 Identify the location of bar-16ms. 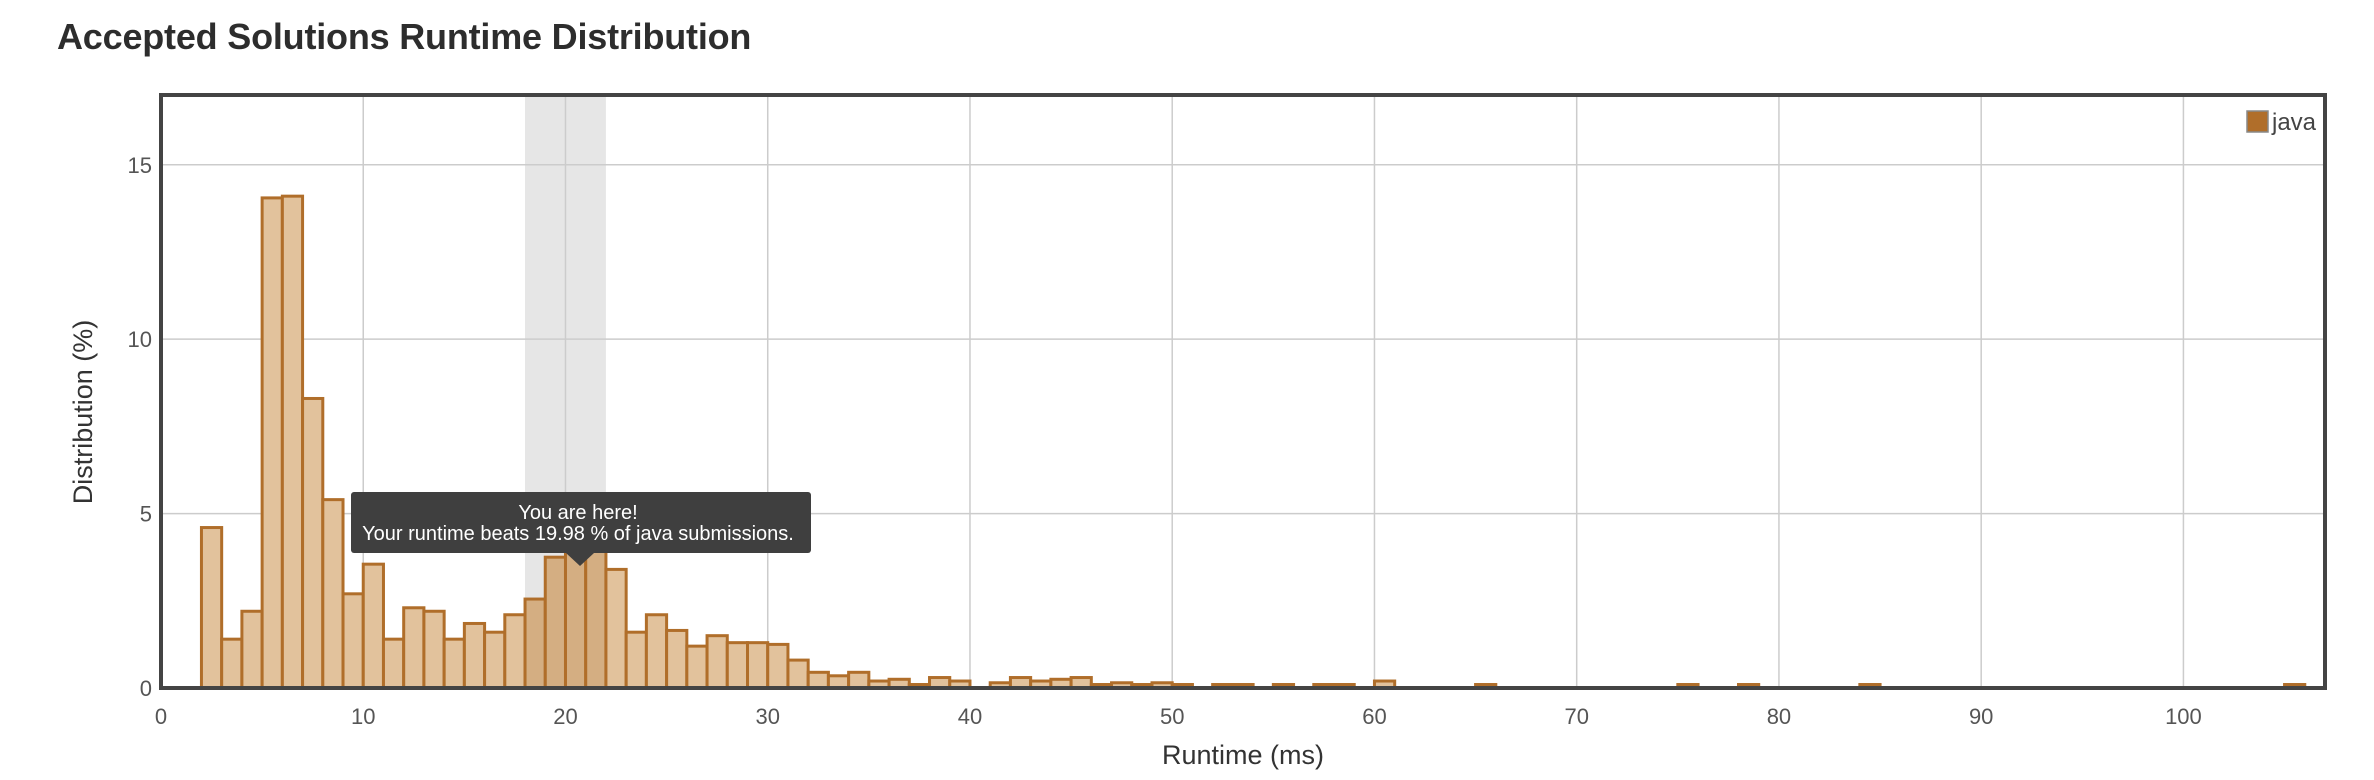
(495, 660).